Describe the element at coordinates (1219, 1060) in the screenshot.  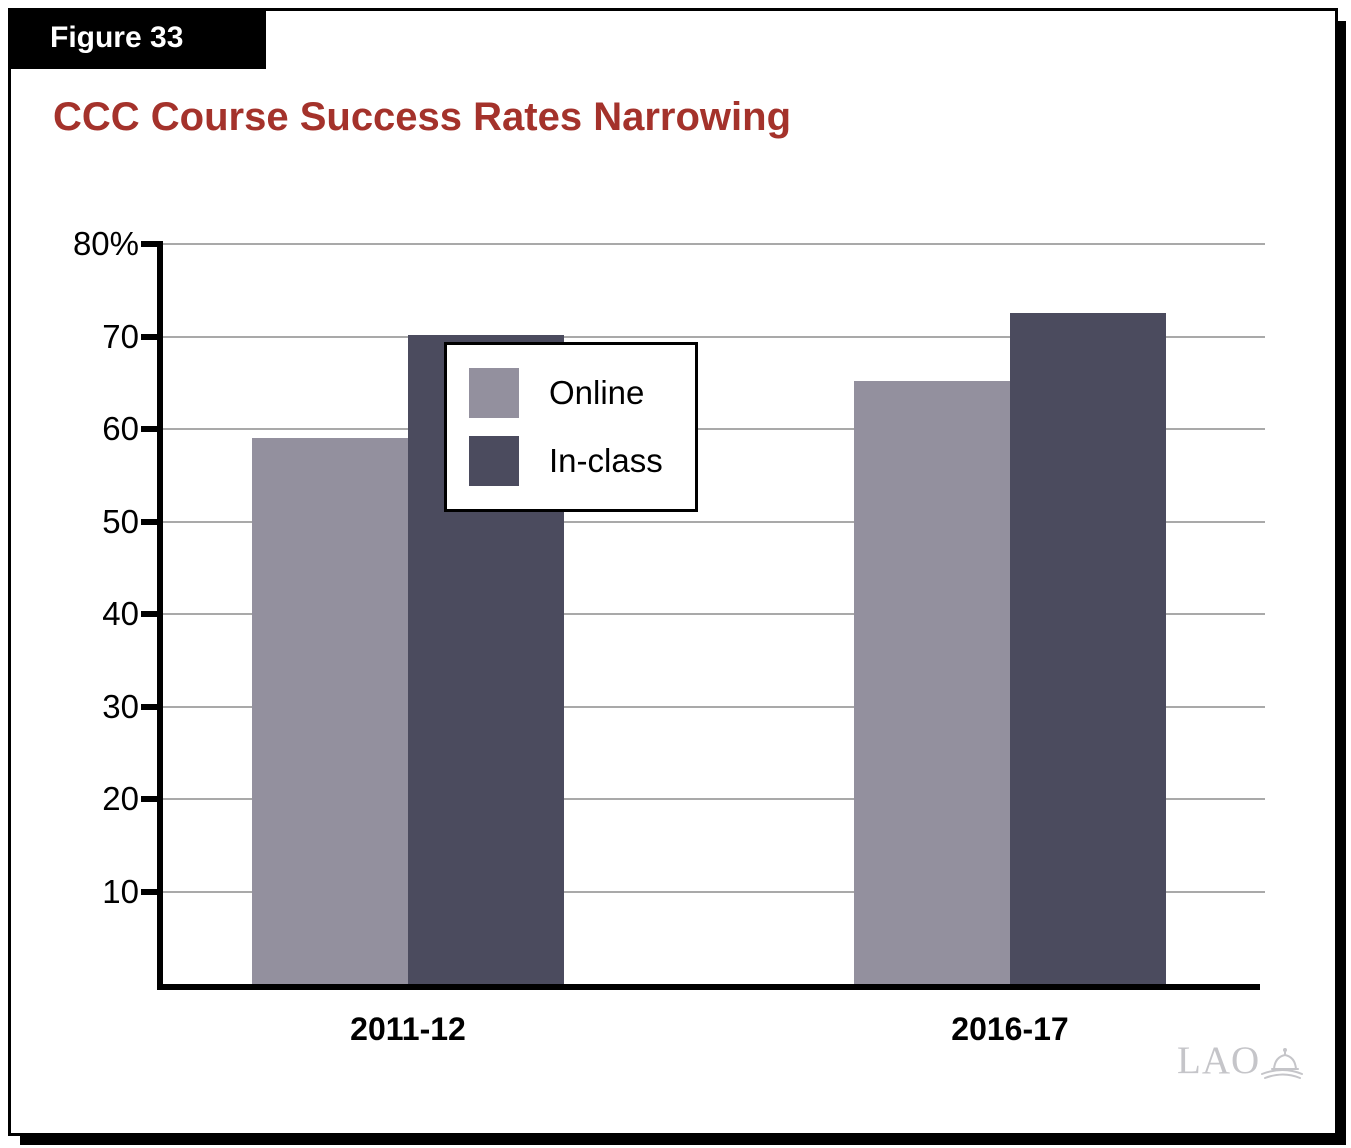
I see `lao-logo-text: LAO` at that location.